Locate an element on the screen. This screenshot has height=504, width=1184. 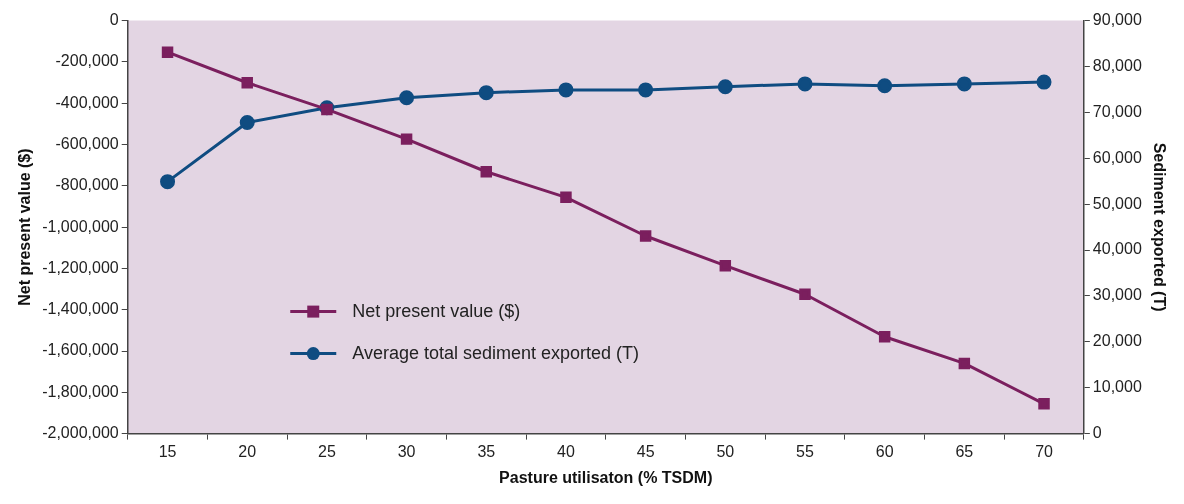
y2-tick-label: 10,000 is located at coordinates (1117, 387).